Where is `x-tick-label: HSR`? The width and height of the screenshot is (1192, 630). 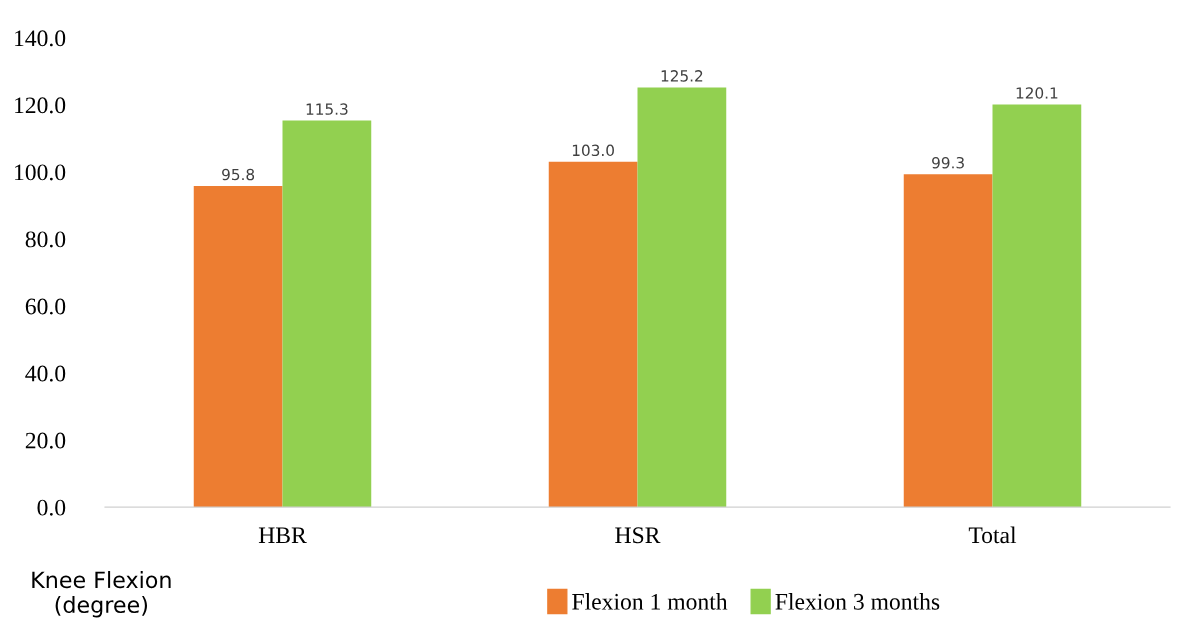
x-tick-label: HSR is located at coordinates (638, 535).